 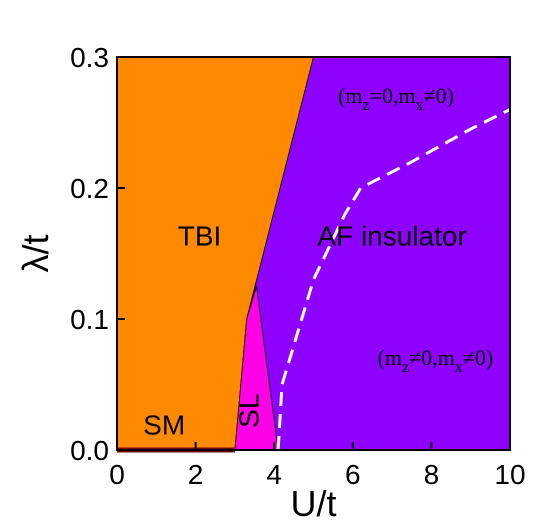 I want to click on x-axis-label: U/t, so click(x=313, y=503).